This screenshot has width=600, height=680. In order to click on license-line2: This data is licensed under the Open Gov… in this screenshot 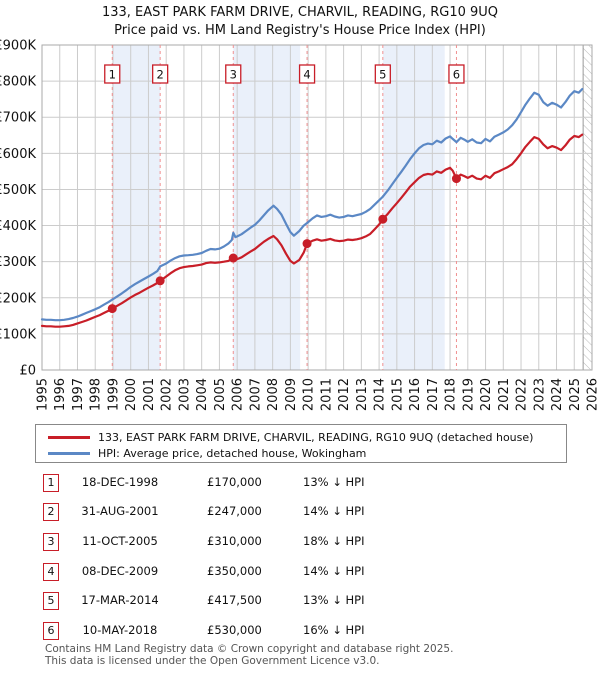, I will do `click(212, 660)`.